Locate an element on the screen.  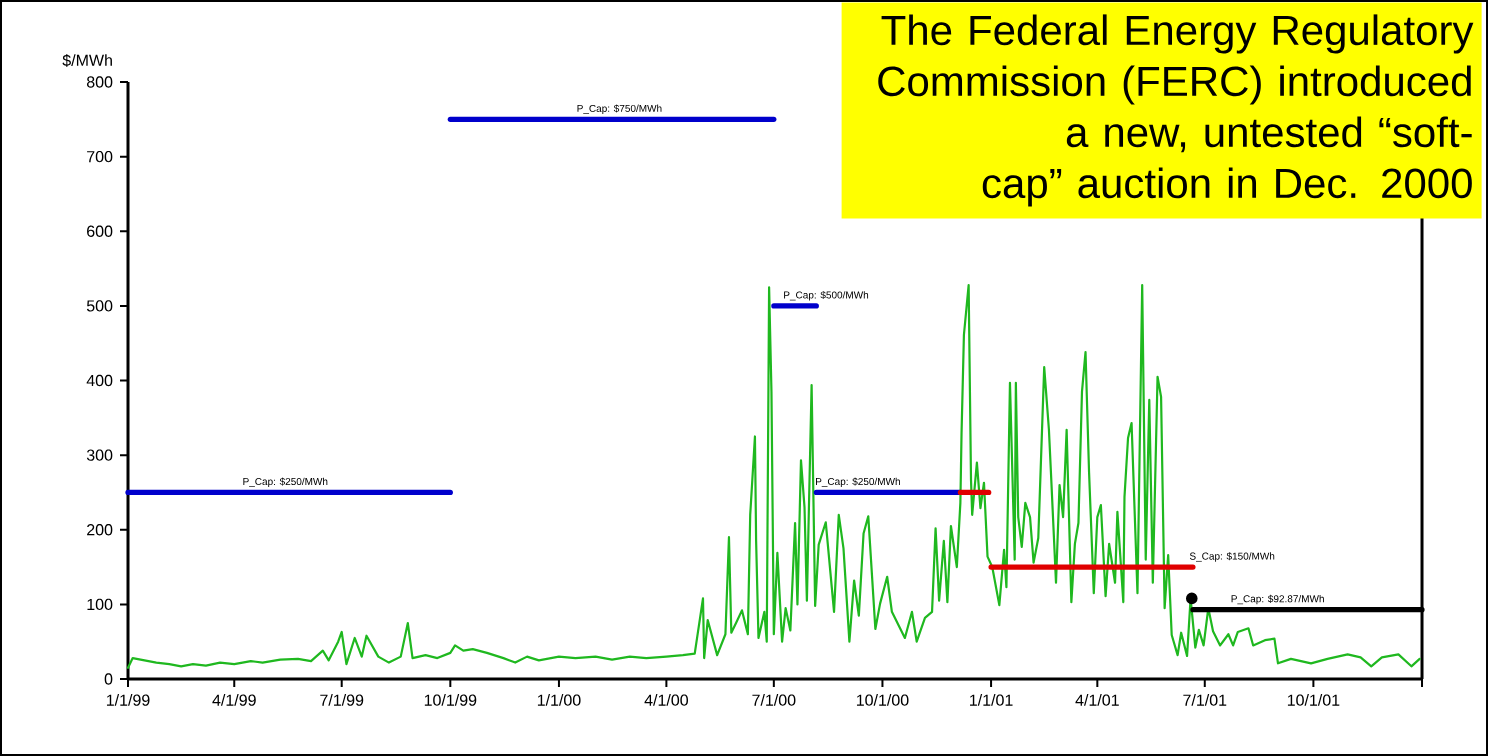
x-tick-label: 7/1/00 is located at coordinates (774, 700).